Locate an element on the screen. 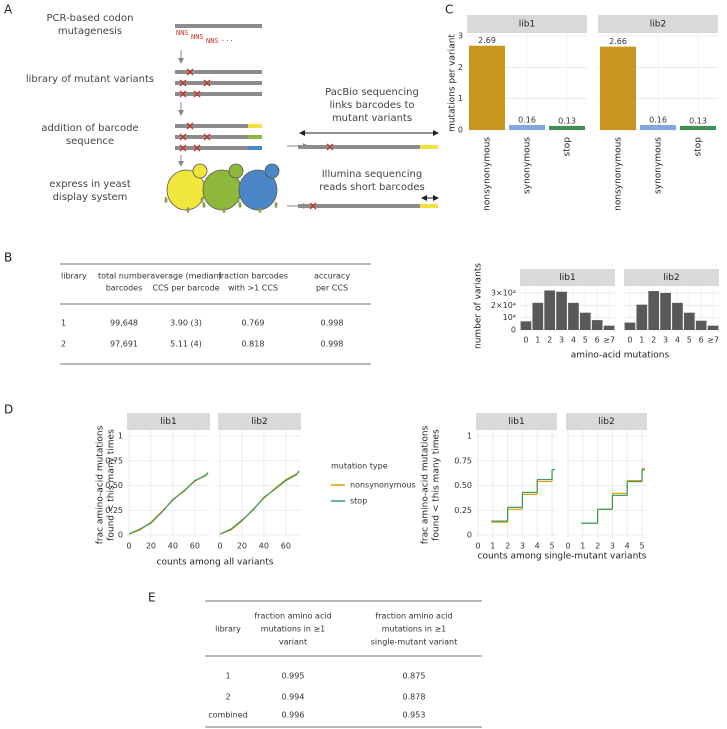 This screenshot has width=727, height=729. x-tick-label: nonsynonymous is located at coordinates (619, 174).